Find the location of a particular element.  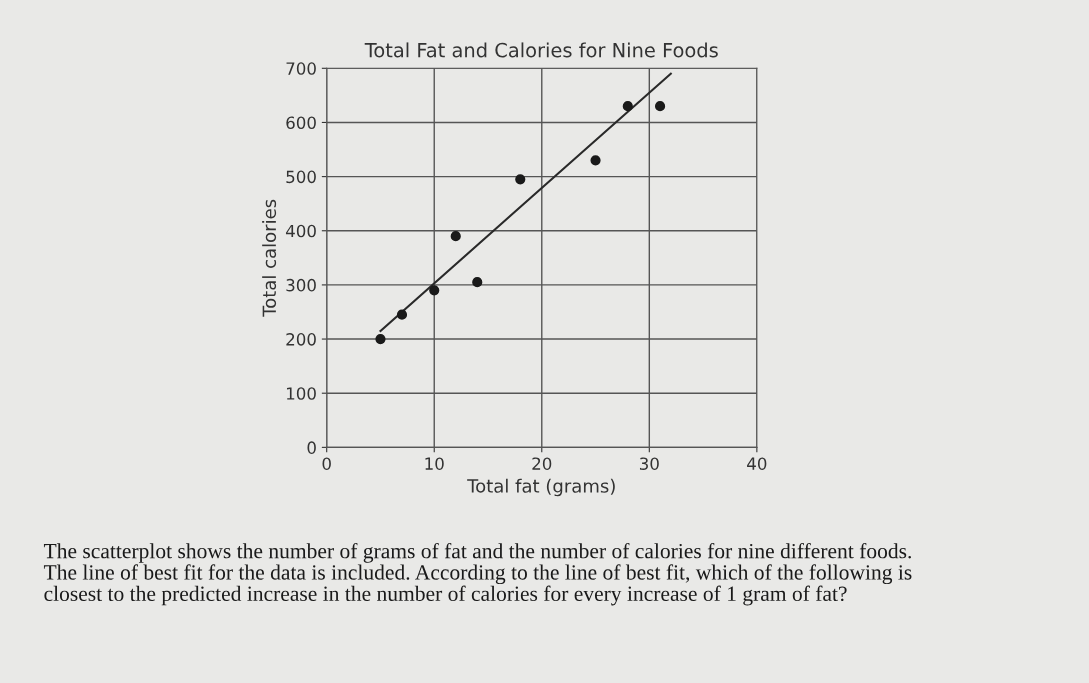

y-tick-label: 400 is located at coordinates (300, 231).